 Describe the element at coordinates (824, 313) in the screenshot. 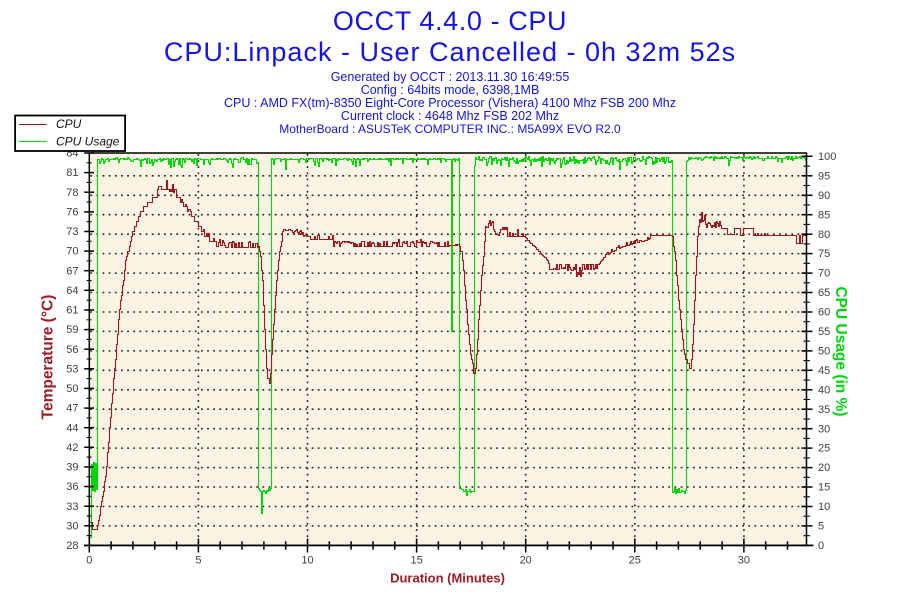

I see `svg-text: 60` at that location.